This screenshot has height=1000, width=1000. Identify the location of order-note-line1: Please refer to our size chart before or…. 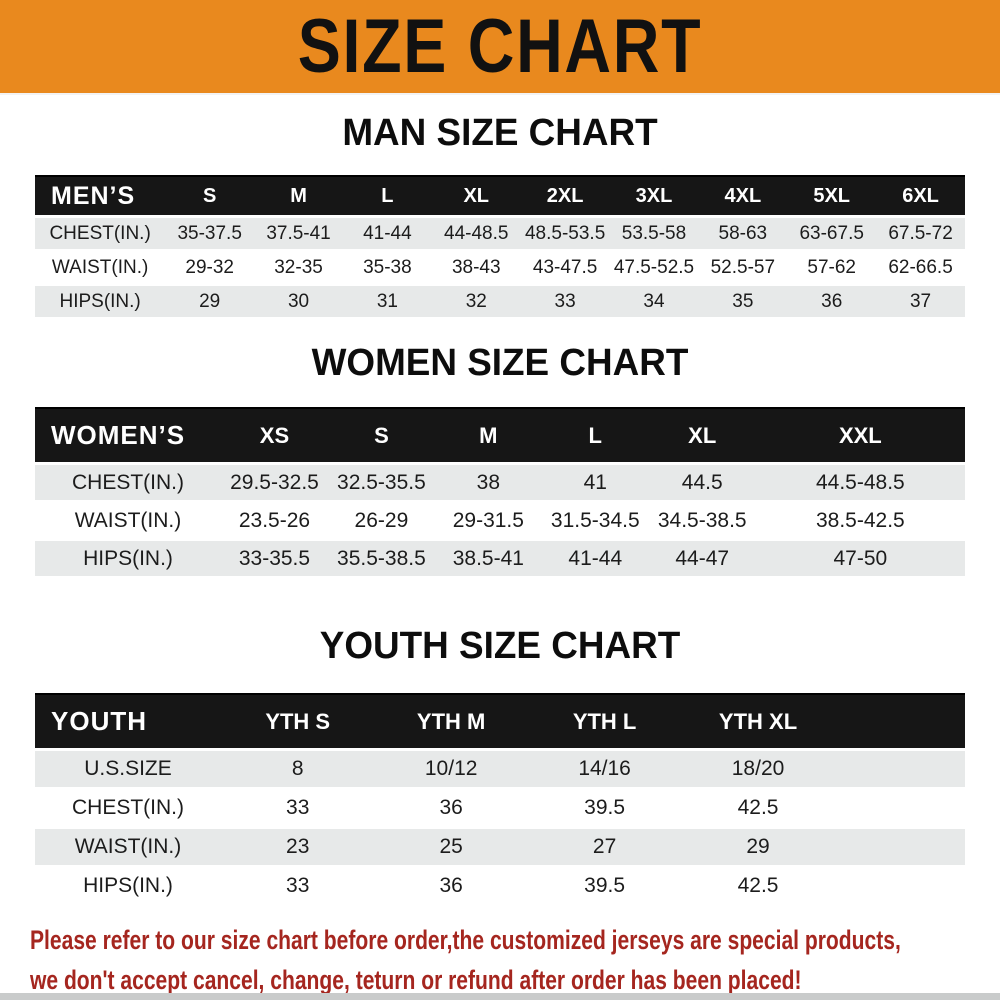
(465, 940).